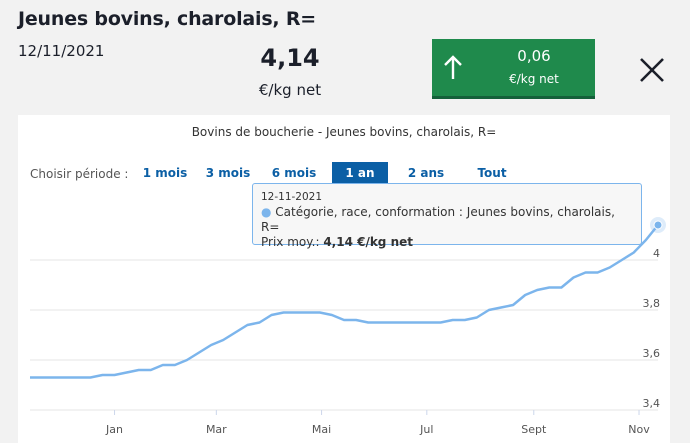 The height and width of the screenshot is (443, 690). I want to click on x-tick-label: Jan, so click(114, 429).